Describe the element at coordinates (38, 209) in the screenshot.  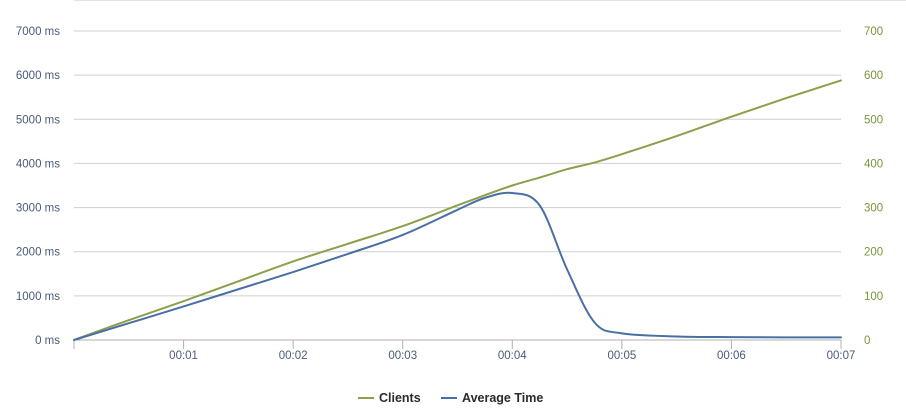
I see `y-left-tick-label: 3000 ms` at that location.